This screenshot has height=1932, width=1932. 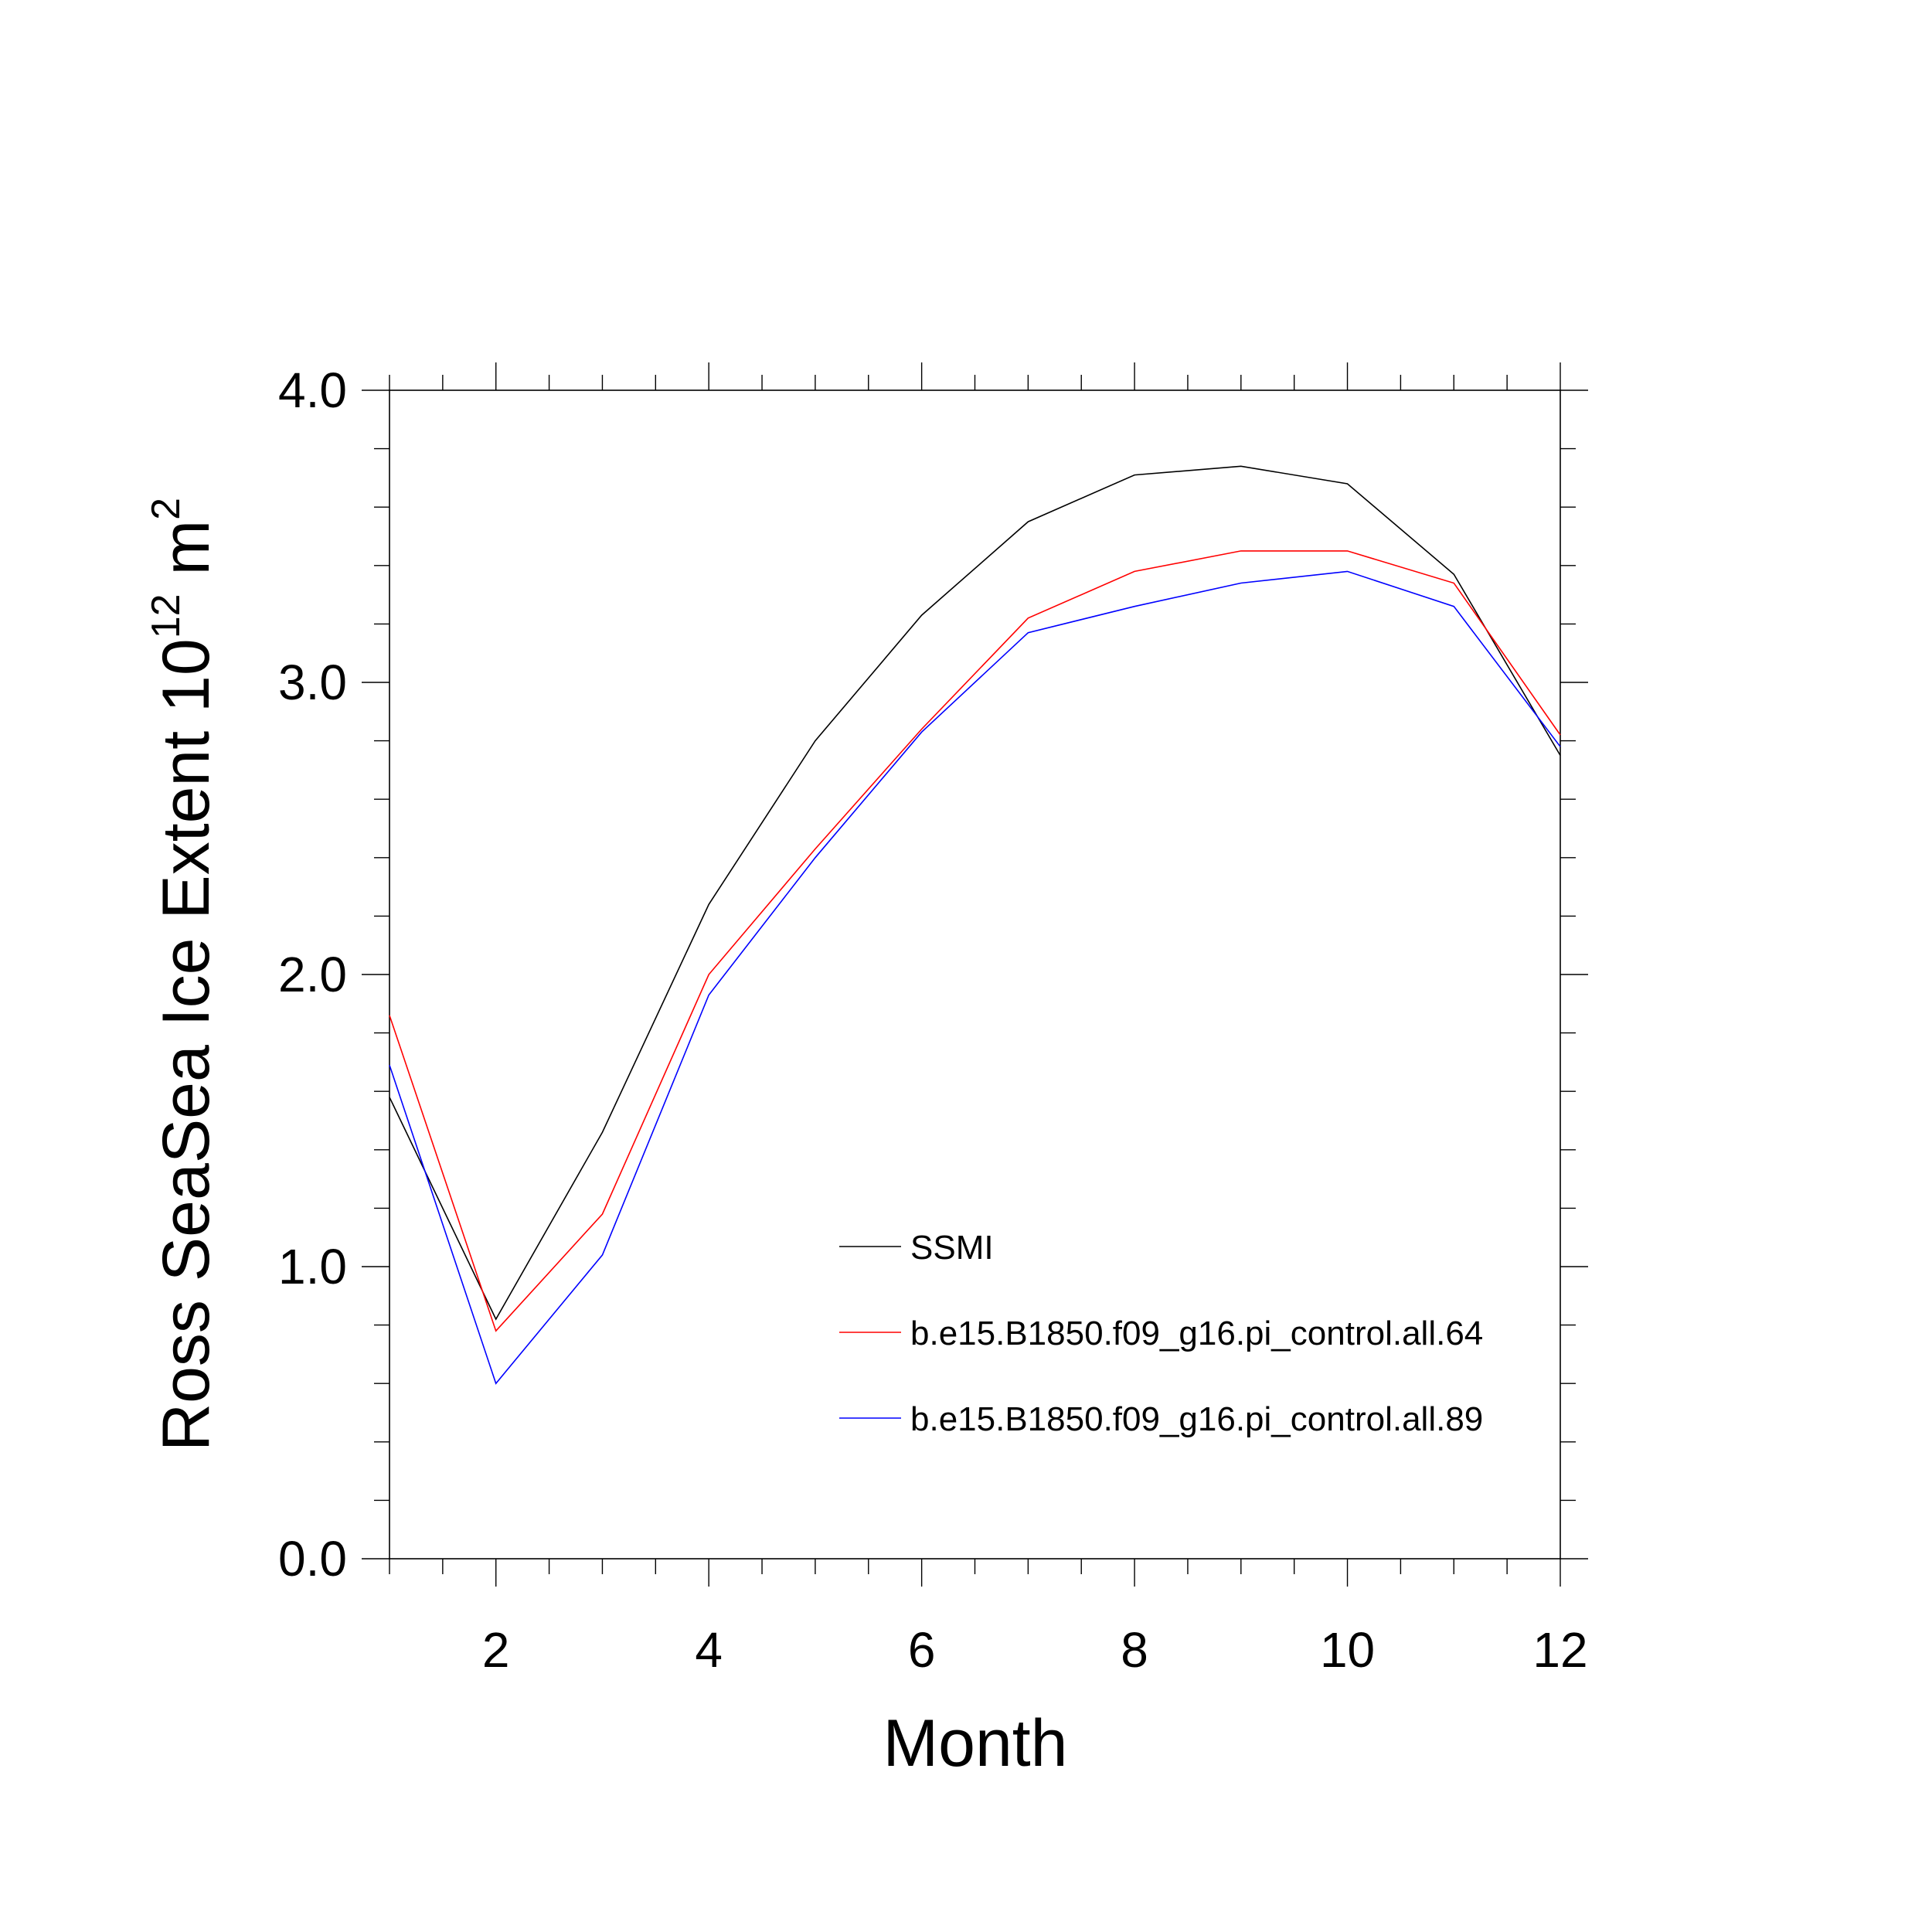 I want to click on y-tick-label: 4.0, so click(x=312, y=390).